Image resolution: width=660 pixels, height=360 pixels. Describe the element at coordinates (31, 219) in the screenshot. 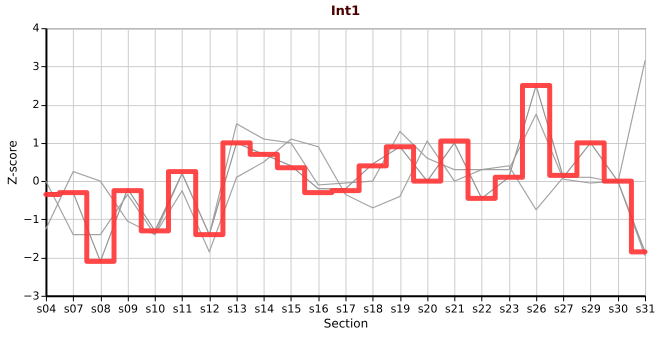

I see `y-tick-label: −1` at that location.